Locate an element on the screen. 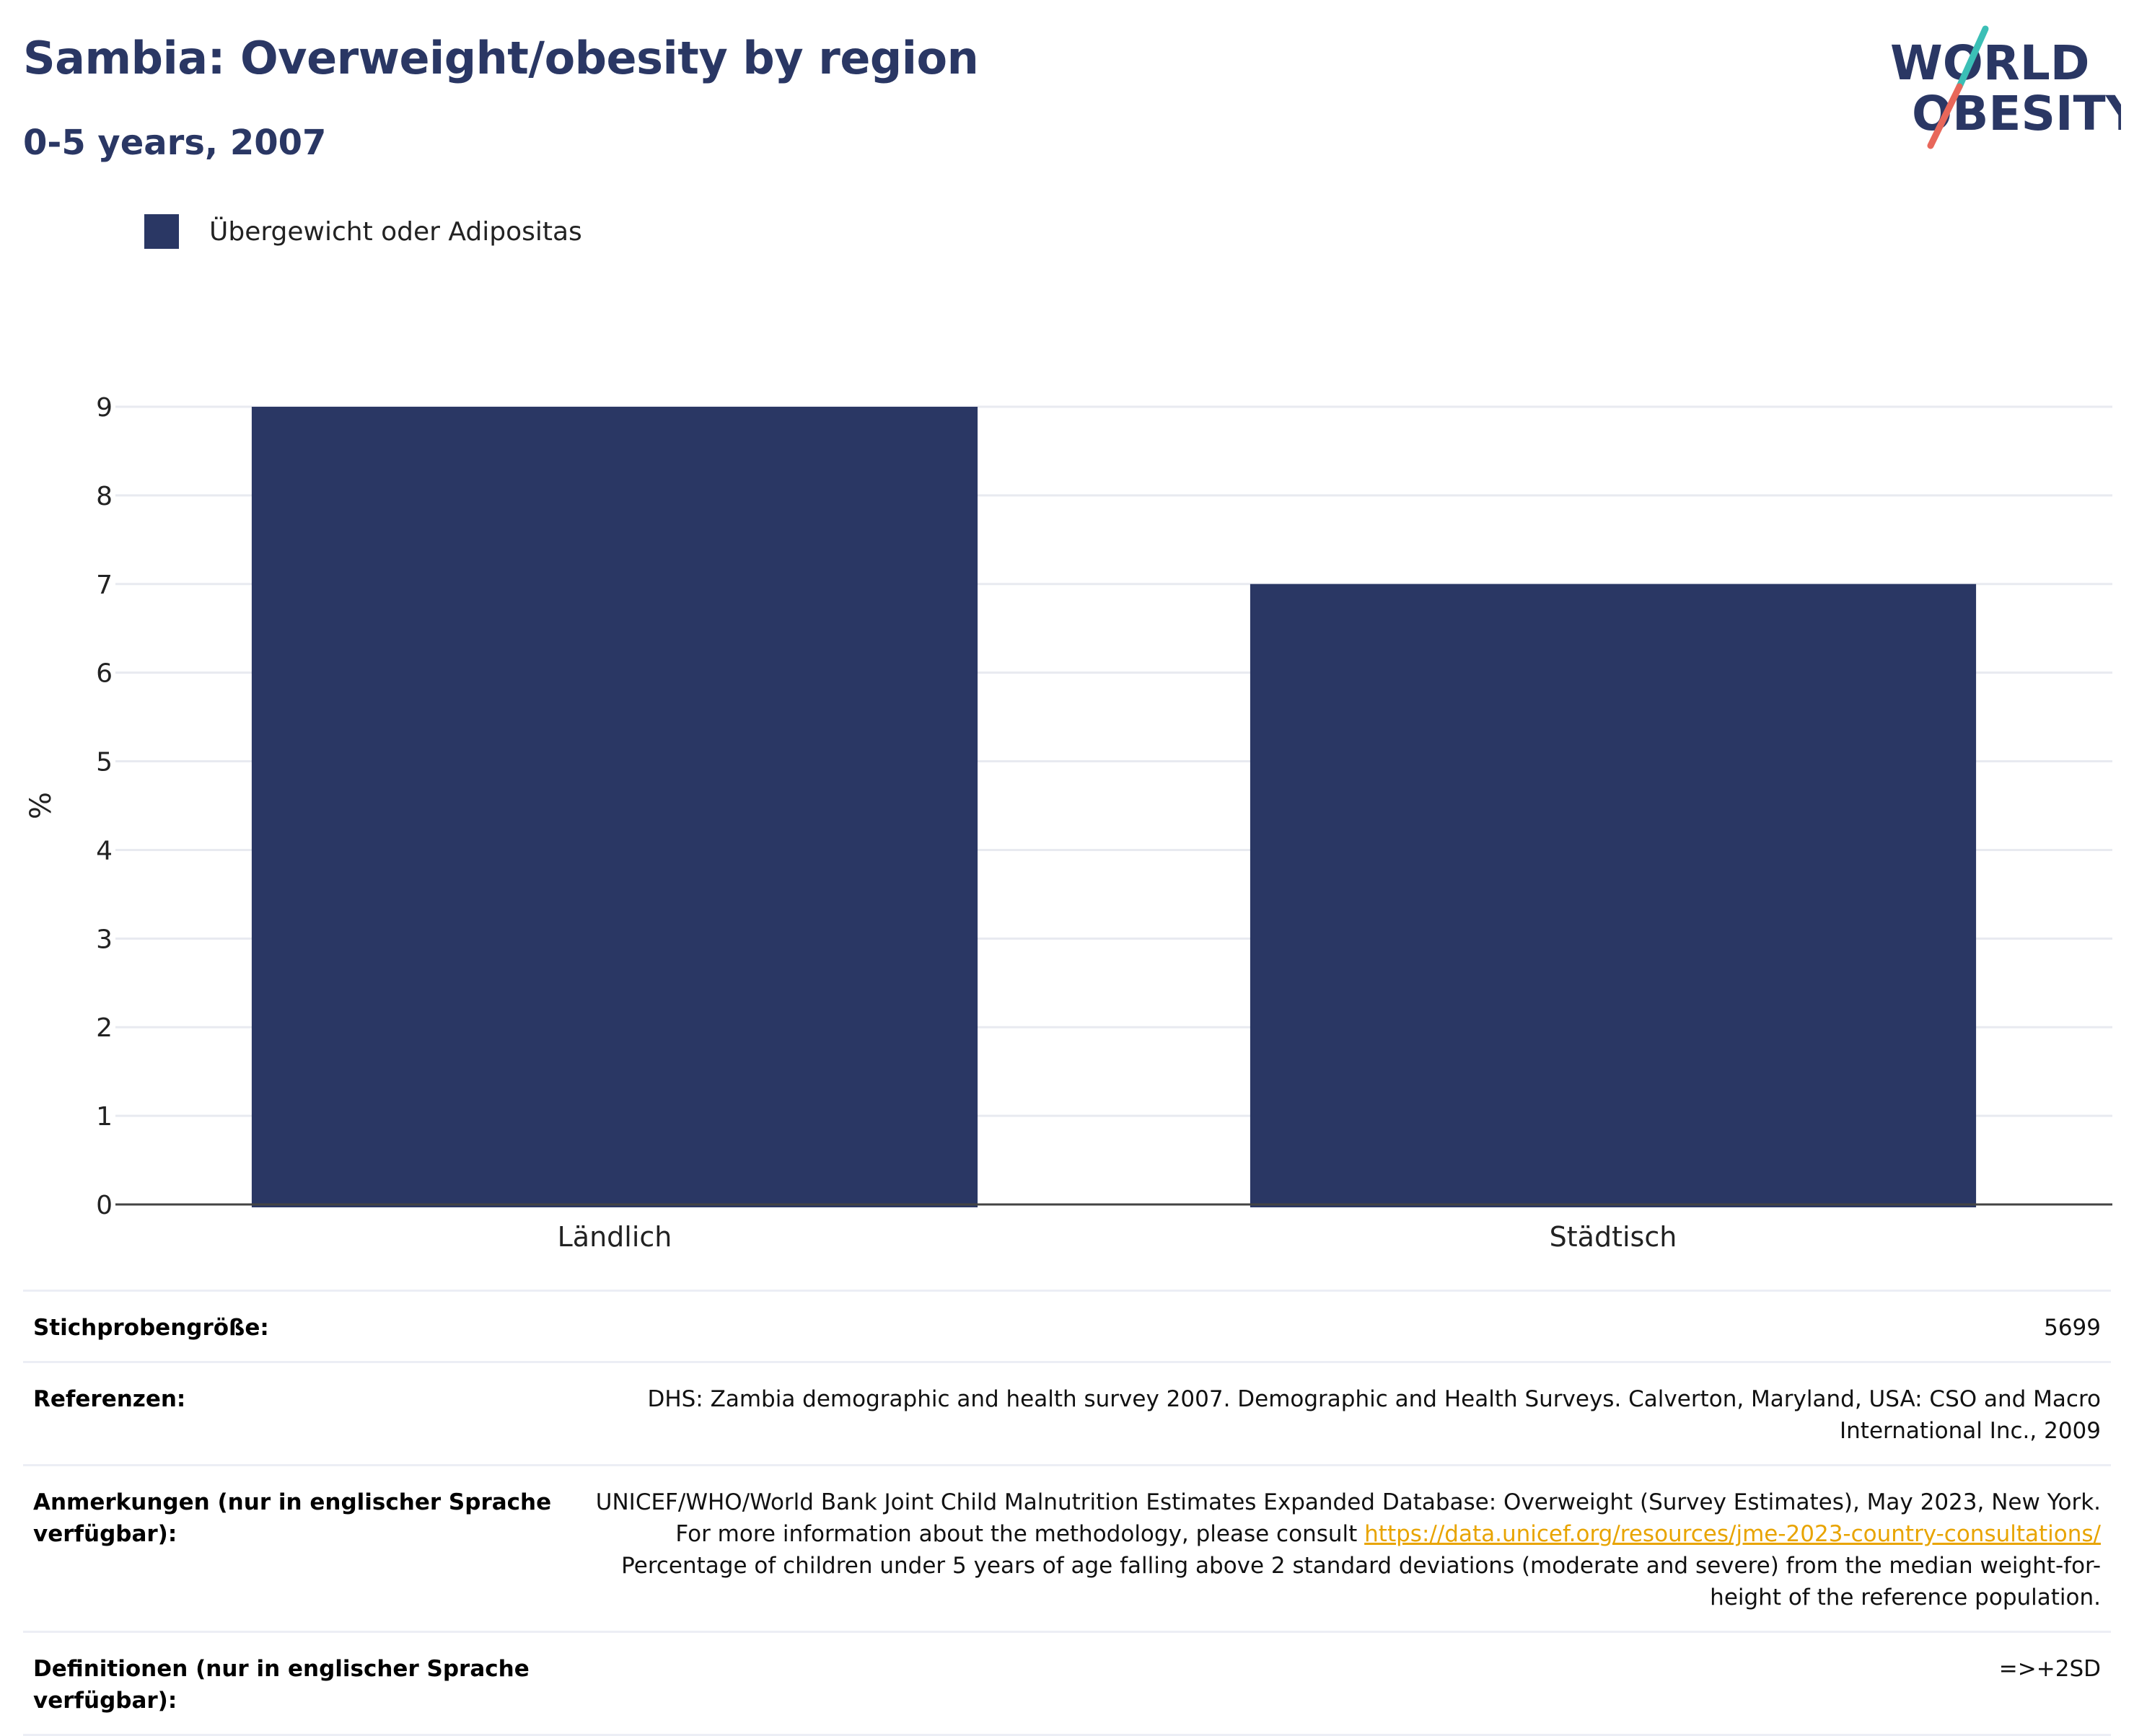 The image size is (2134, 1736). bar is located at coordinates (1613, 895).